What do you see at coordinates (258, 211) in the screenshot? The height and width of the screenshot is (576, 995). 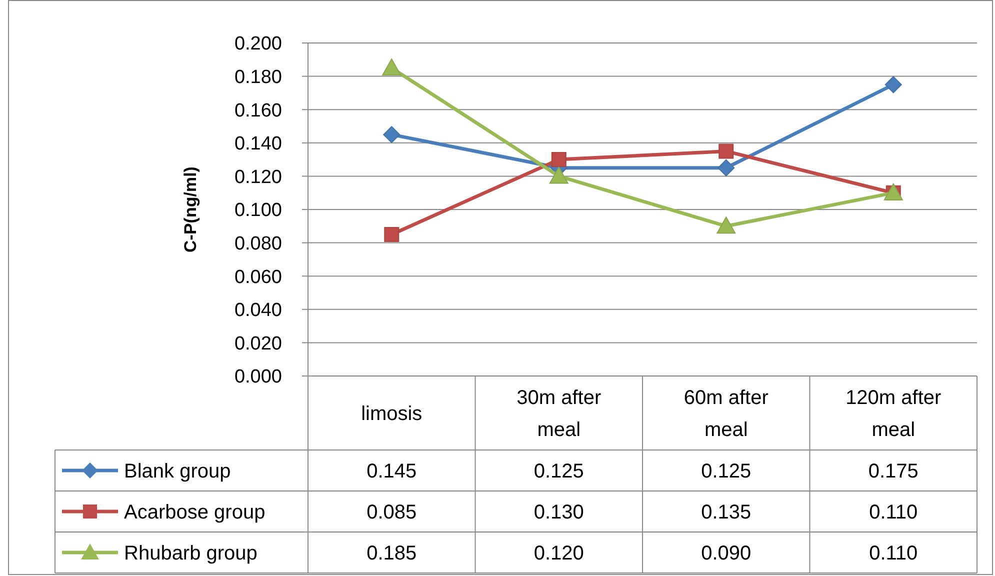 I see `y-tick-label: 0.100` at bounding box center [258, 211].